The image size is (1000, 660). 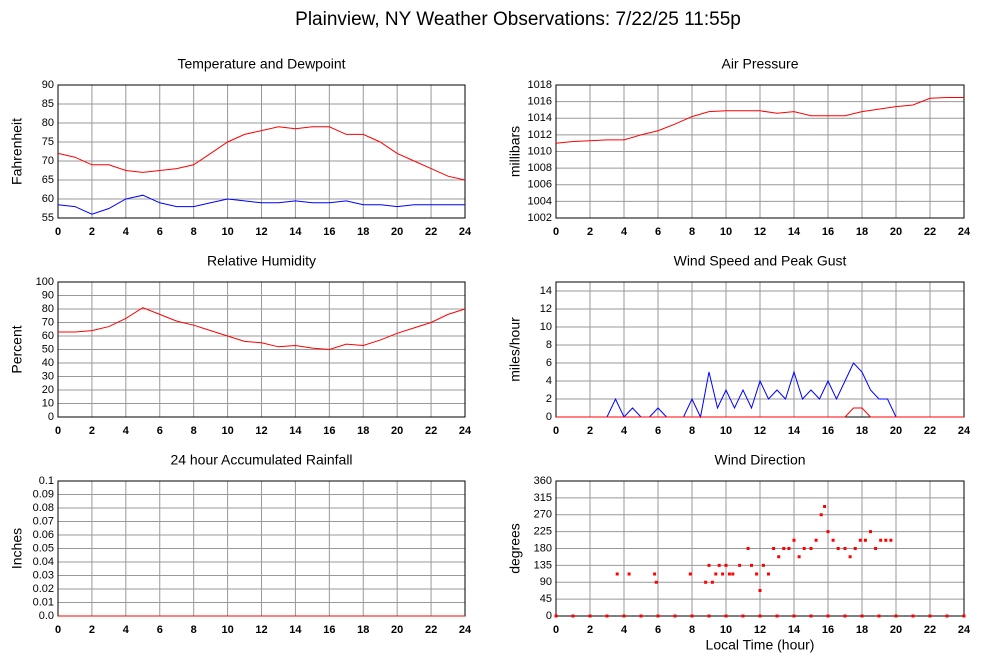 I want to click on y-tick-label: 55, so click(x=48, y=218).